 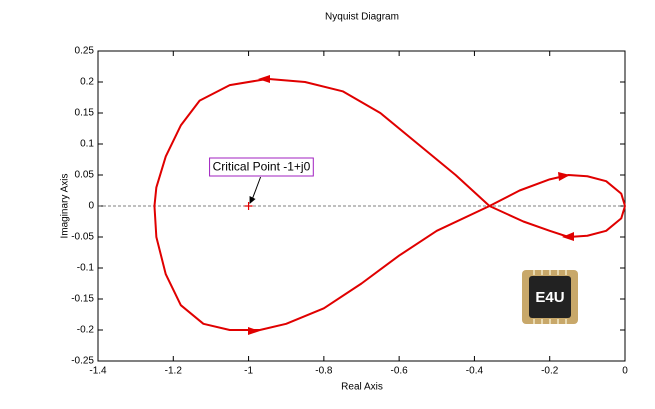 I want to click on annotation-box, so click(x=261, y=167).